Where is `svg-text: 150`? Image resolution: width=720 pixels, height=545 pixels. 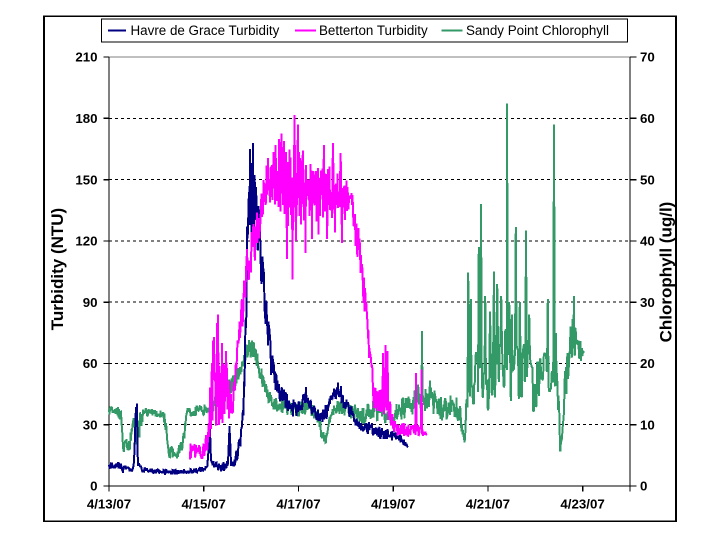
svg-text: 150 is located at coordinates (86, 179).